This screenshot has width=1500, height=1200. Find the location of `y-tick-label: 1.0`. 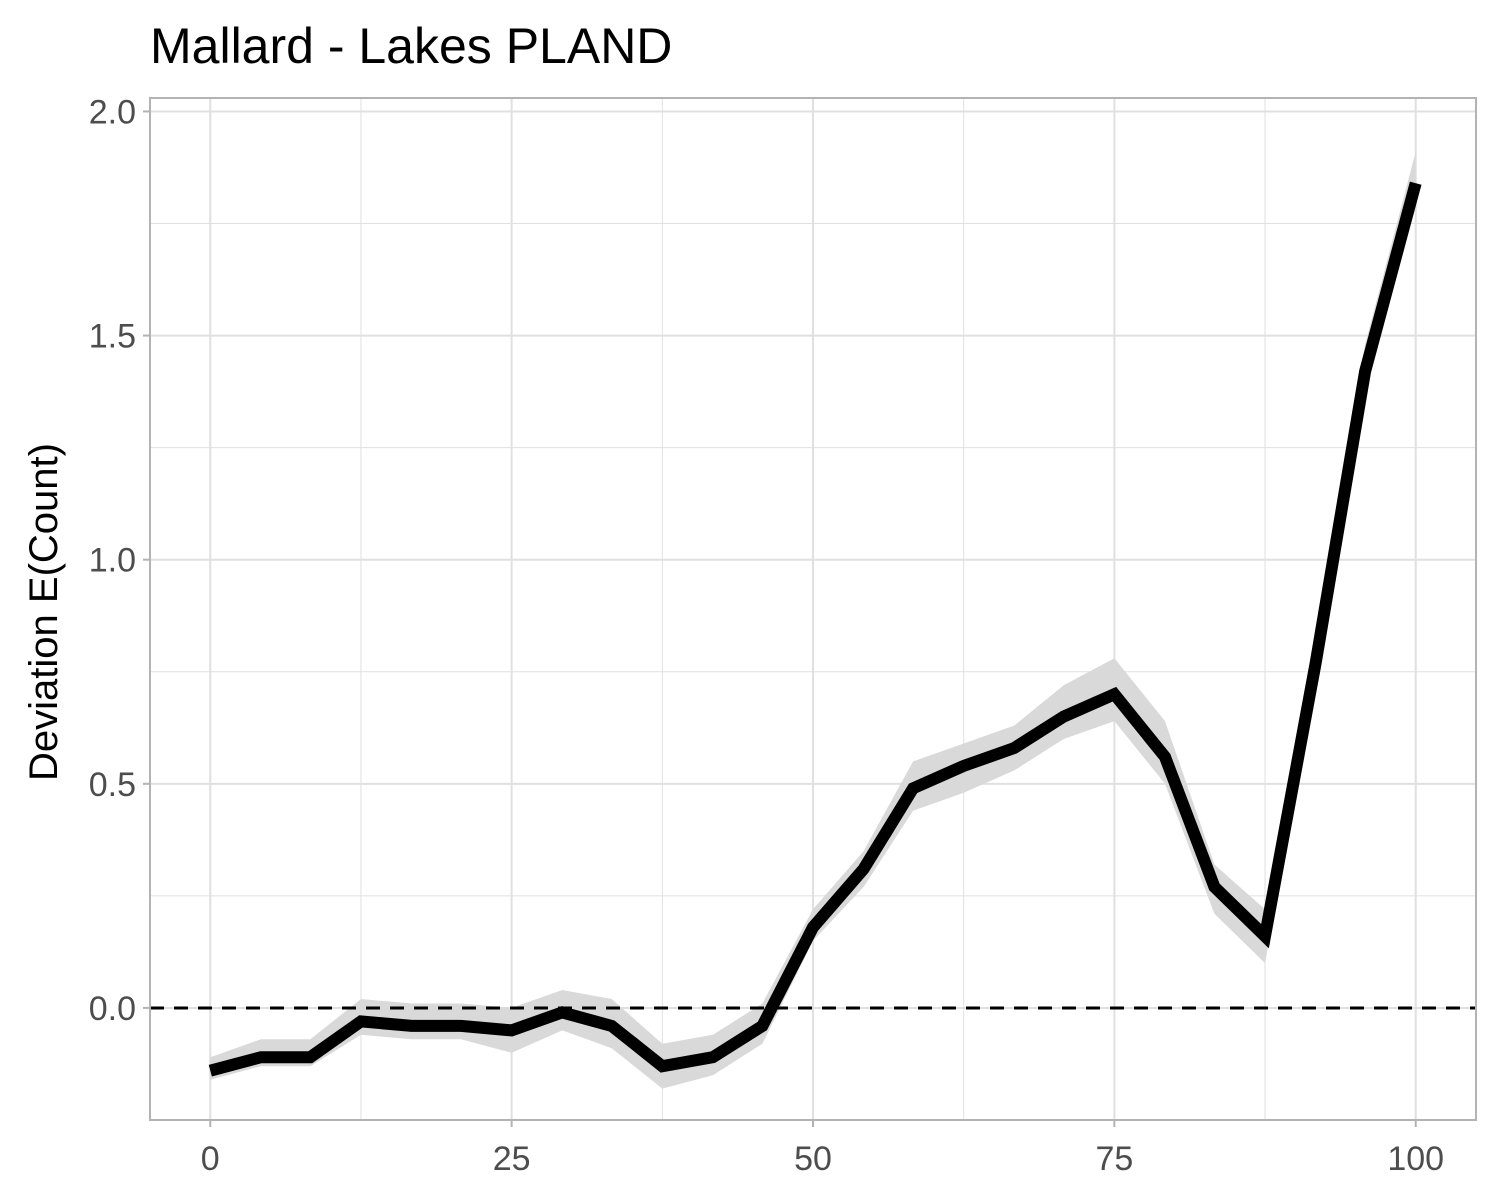

y-tick-label: 1.0 is located at coordinates (112, 561).